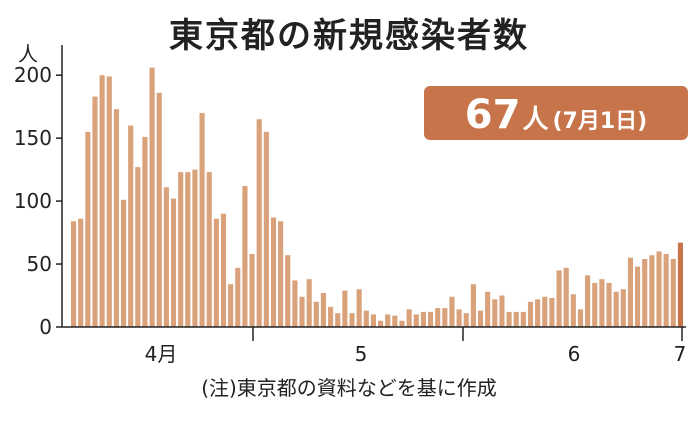 This screenshot has width=698, height=433. I want to click on x-tick-label: 7, so click(680, 354).